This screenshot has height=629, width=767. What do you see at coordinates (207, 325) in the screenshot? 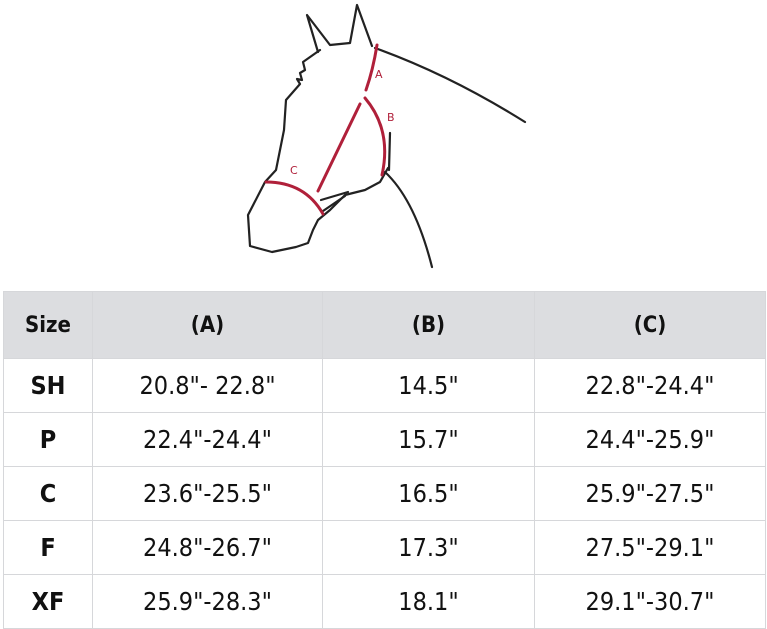
I see `header-a: (A)` at bounding box center [207, 325].